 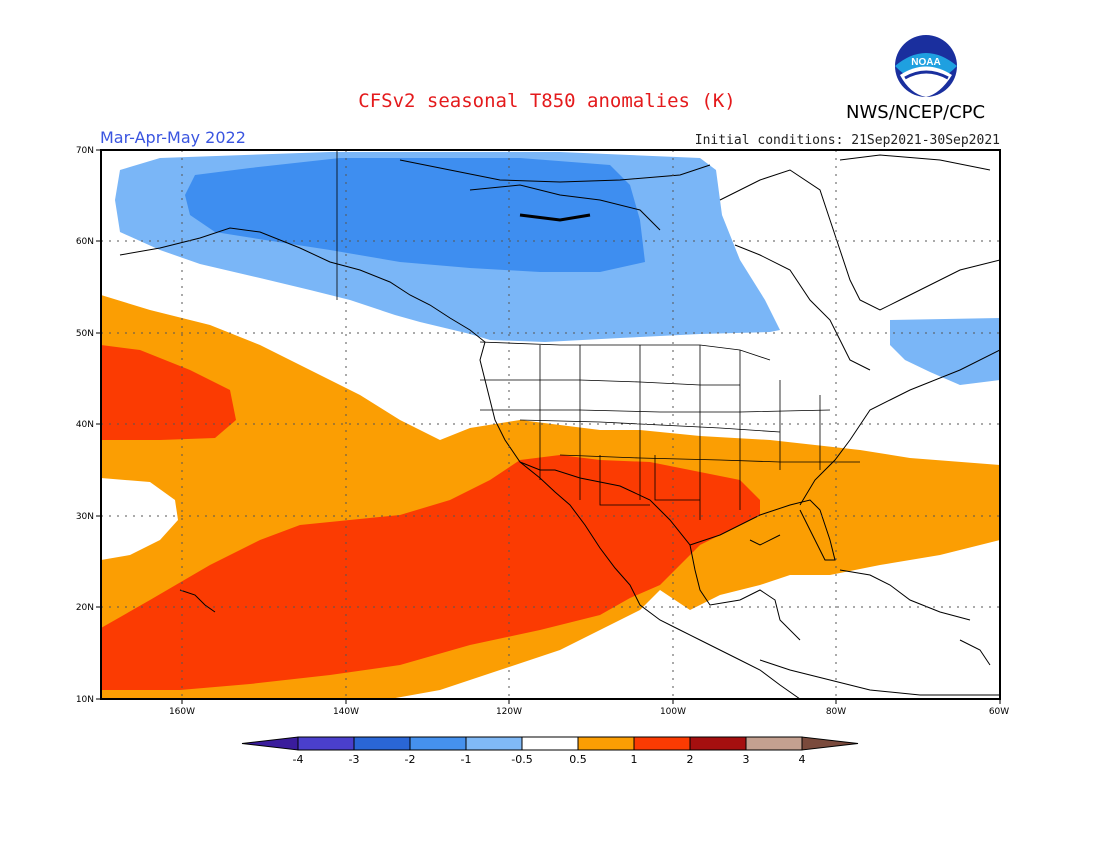 I want to click on map-title-text: CFSv2 seasonal T850 anomalies (K), so click(x=547, y=101).